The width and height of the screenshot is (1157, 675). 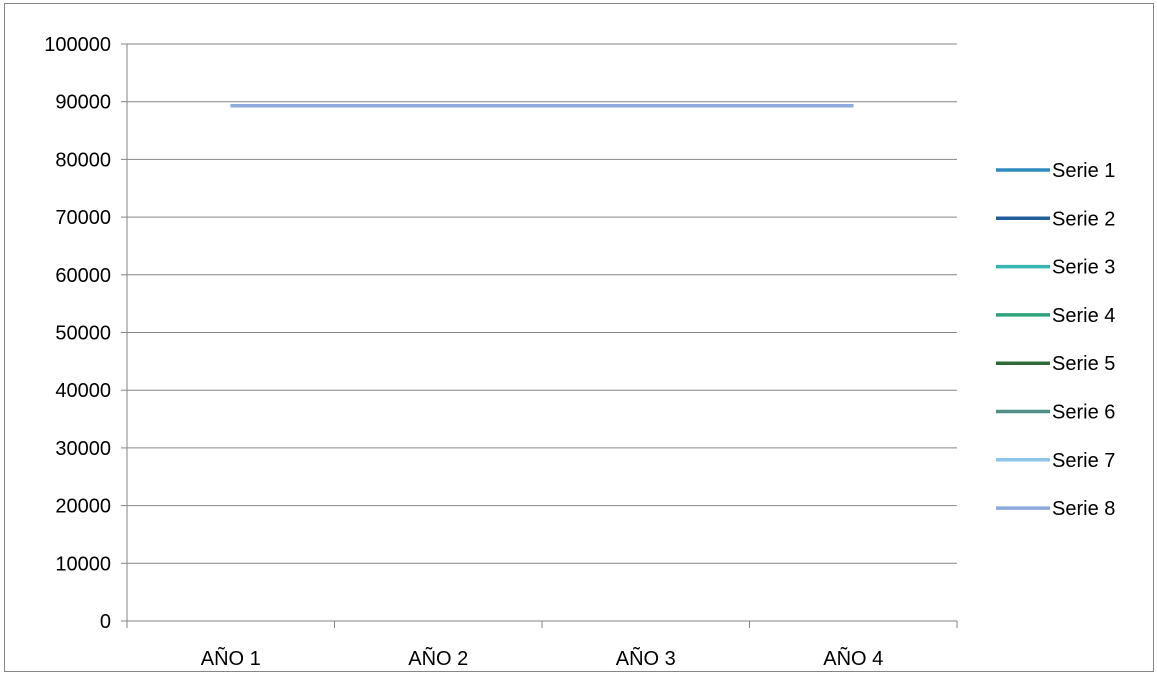 I want to click on legend-entry: Serie 7, so click(x=1055, y=461).